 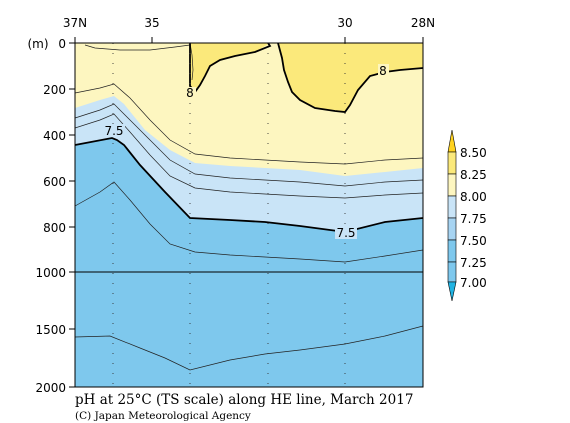 What do you see at coordinates (473, 241) in the screenshot?
I see `colorbar-label: 7.50` at bounding box center [473, 241].